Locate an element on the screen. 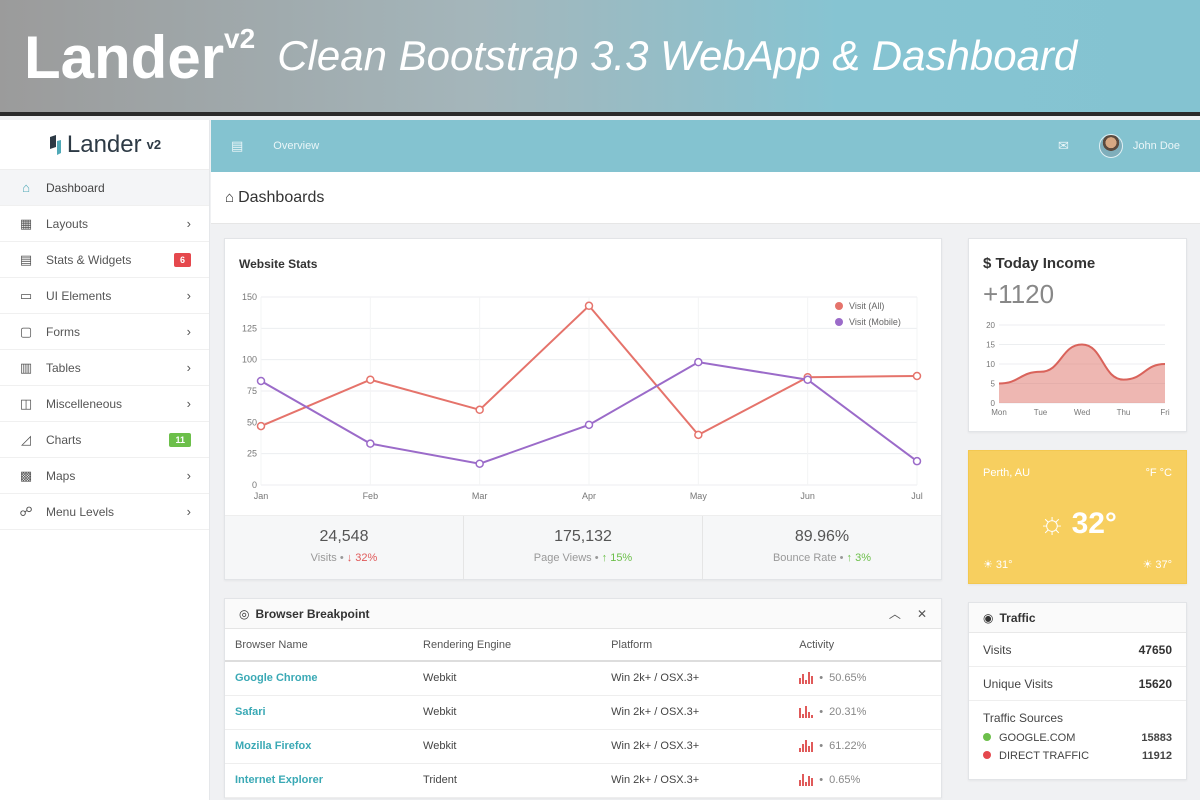 The image size is (1200, 800). sparkline-icon is located at coordinates (806, 746).